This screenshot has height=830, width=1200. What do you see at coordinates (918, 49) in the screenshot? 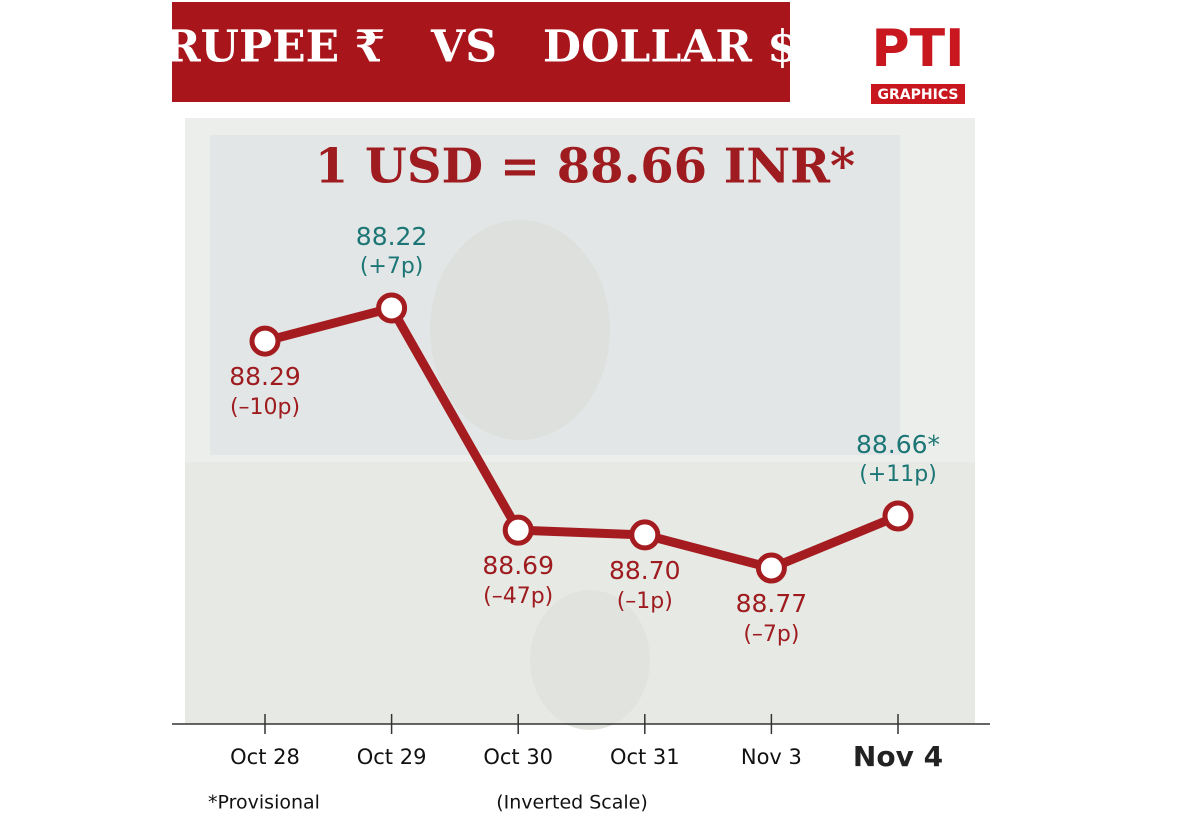
I see `logo-brand: PTI` at bounding box center [918, 49].